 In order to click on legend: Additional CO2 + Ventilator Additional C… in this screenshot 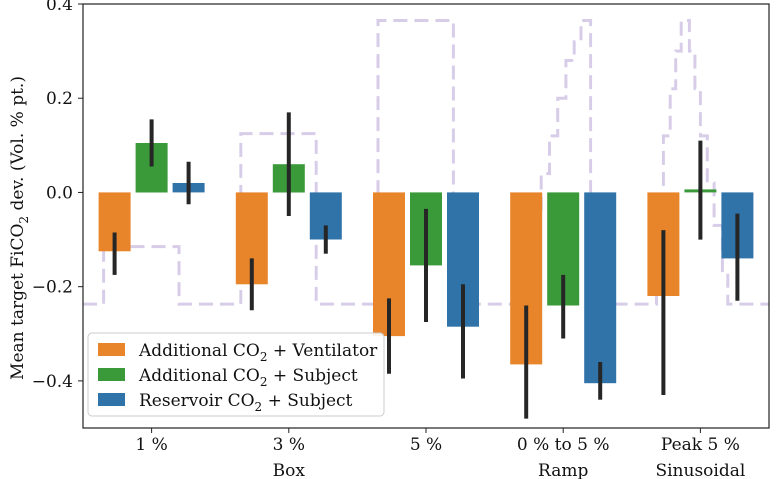, I will do `click(236, 374)`.